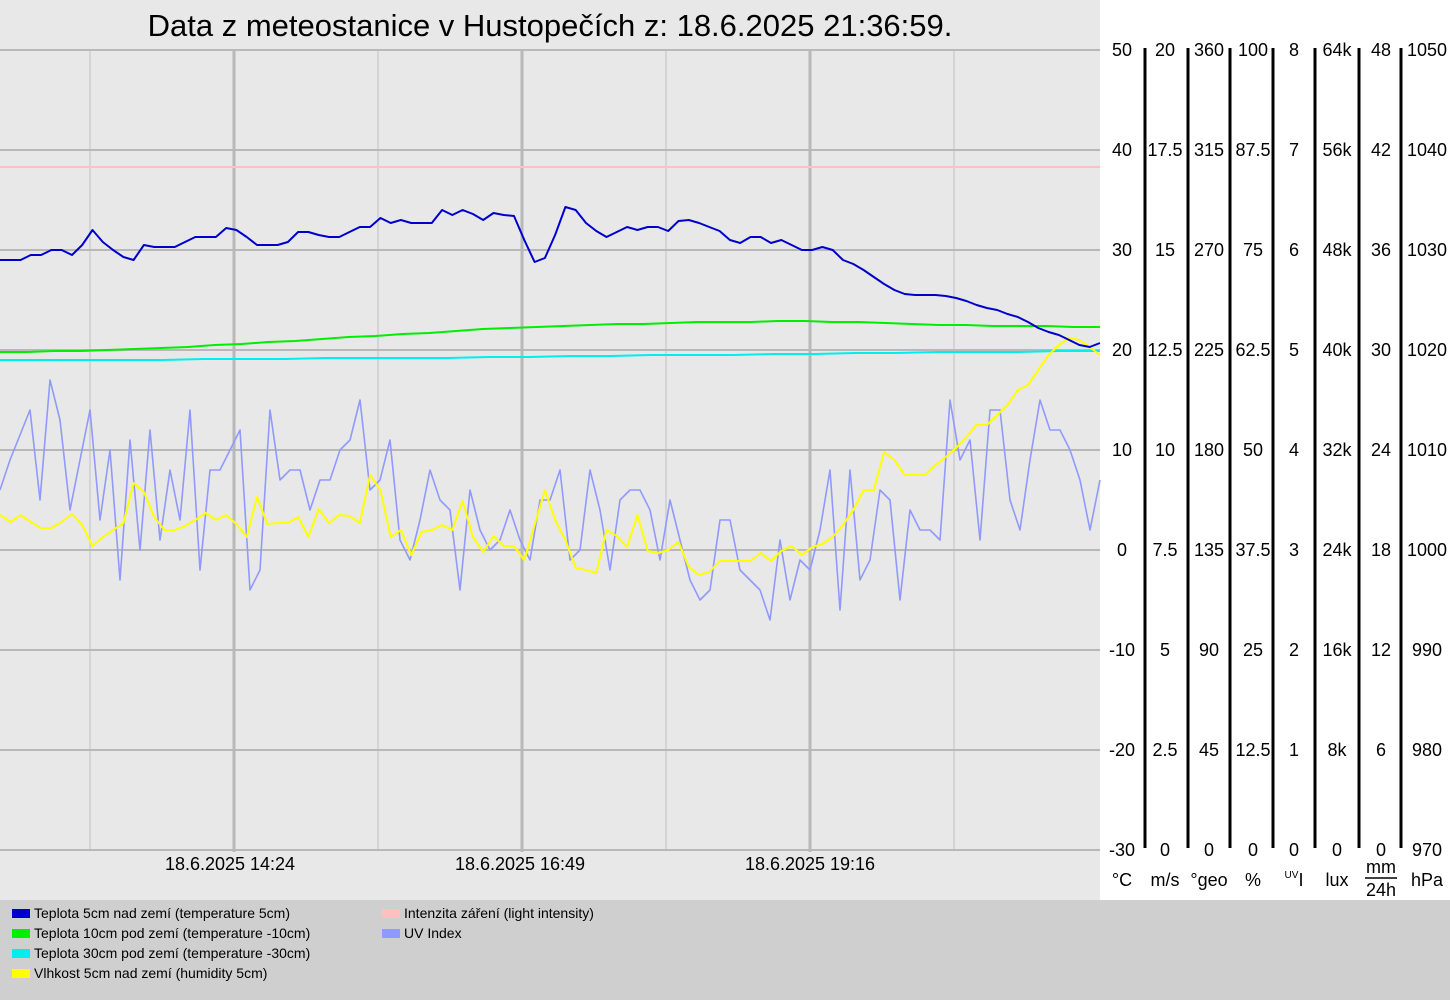 Image resolution: width=1450 pixels, height=1000 pixels. What do you see at coordinates (1122, 750) in the screenshot?
I see `y-tick-label: -20` at bounding box center [1122, 750].